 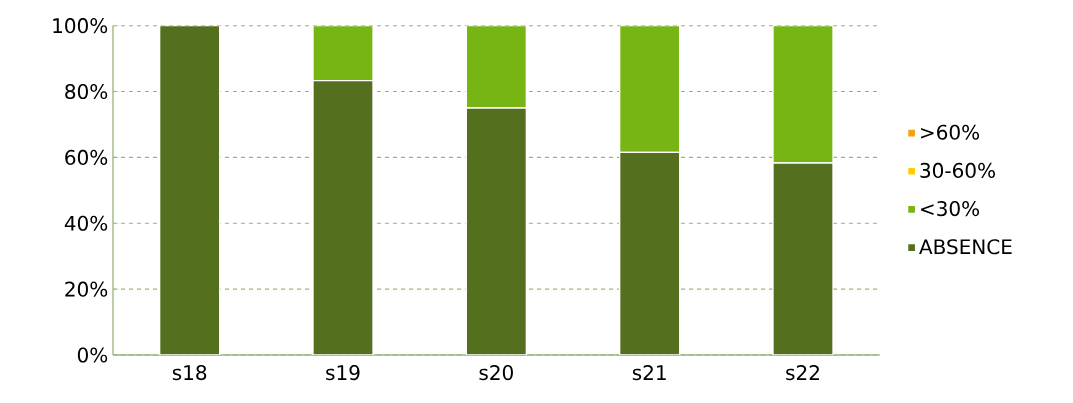 What do you see at coordinates (189, 373) in the screenshot?
I see `x-tick-label: s18` at bounding box center [189, 373].